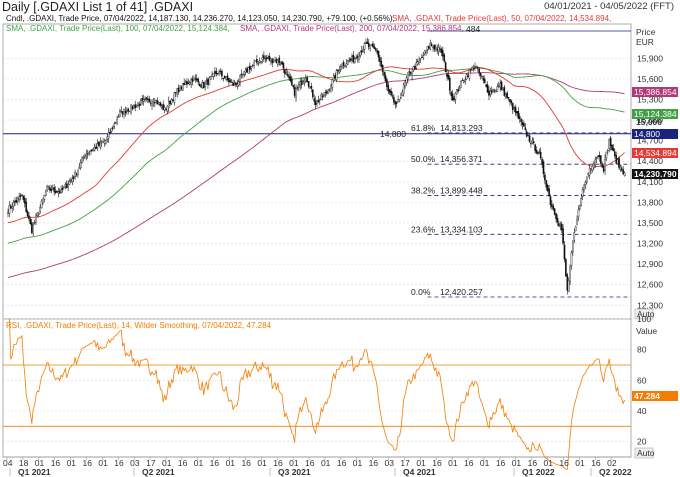 The width and height of the screenshot is (680, 477). What do you see at coordinates (609, 6) in the screenshot?
I see `date-range: 04/01/2021 - 04/05/2022 (FFT)` at bounding box center [609, 6].